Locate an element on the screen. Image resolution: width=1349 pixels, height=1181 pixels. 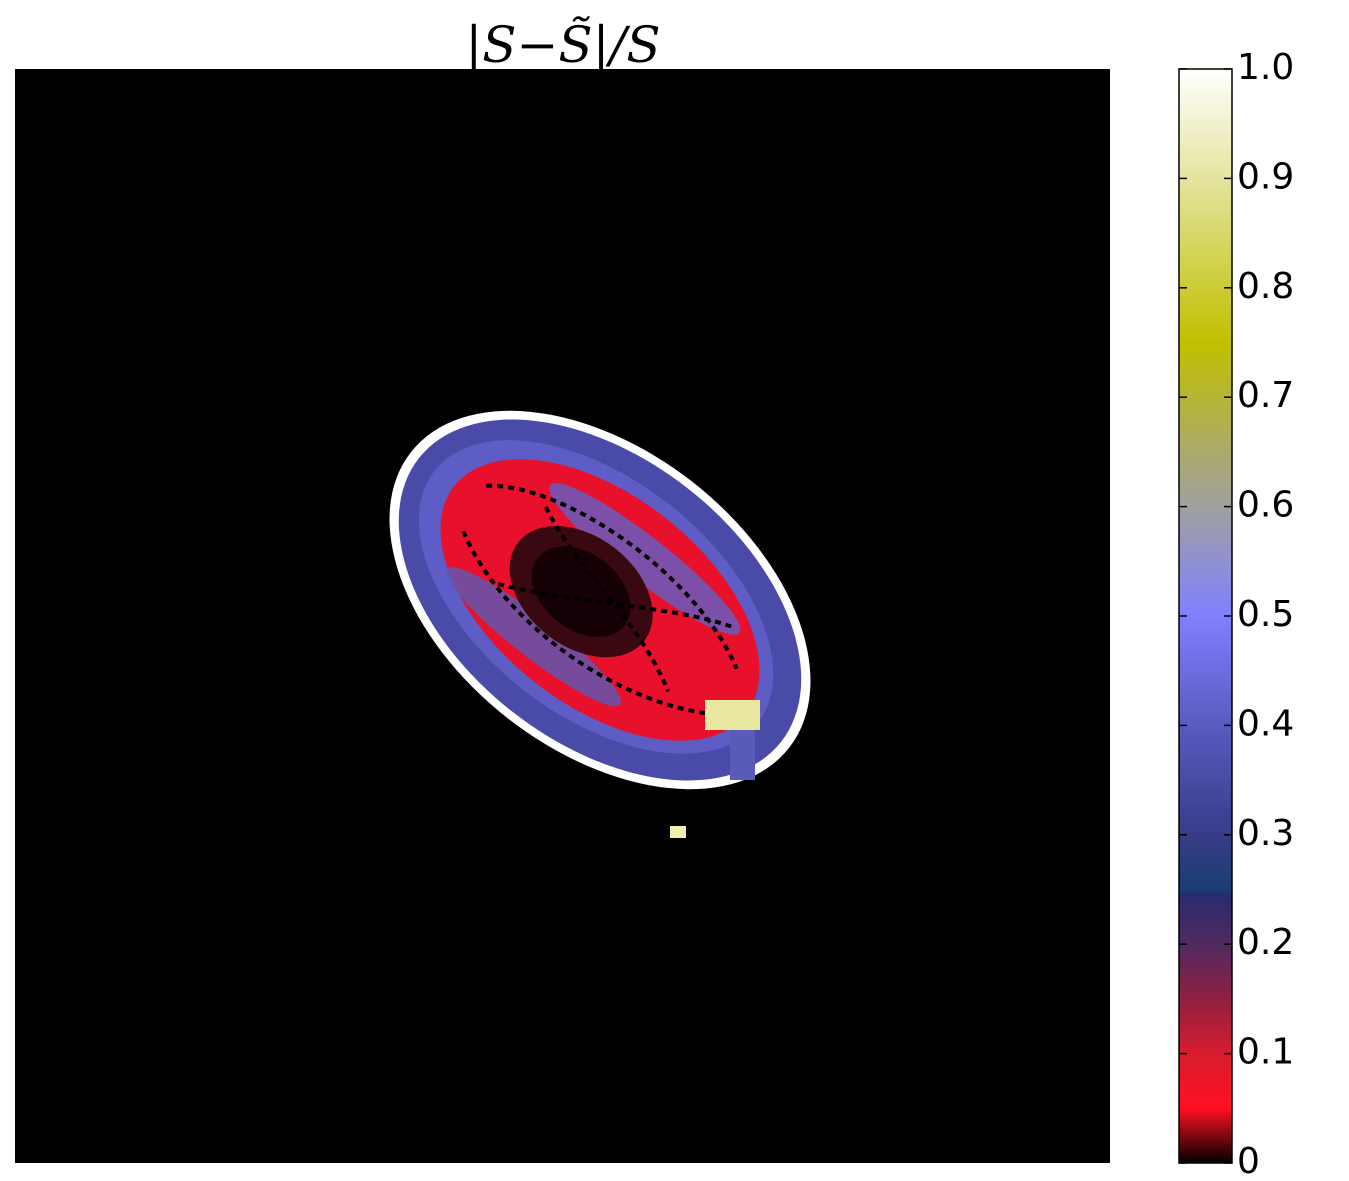
chart-title: |S−S̃|/S is located at coordinates (562, 44).